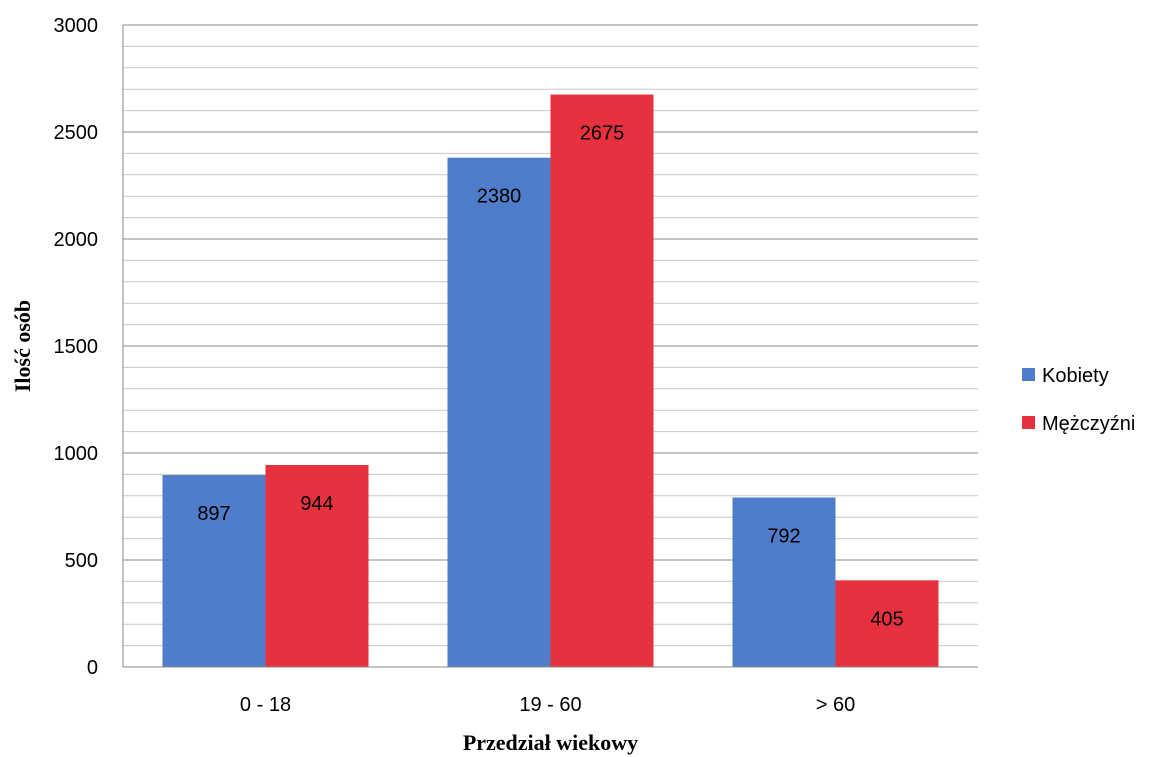 This screenshot has height=757, width=1156. Describe the element at coordinates (835, 705) in the screenshot. I see `x-tick-label: > 60` at that location.